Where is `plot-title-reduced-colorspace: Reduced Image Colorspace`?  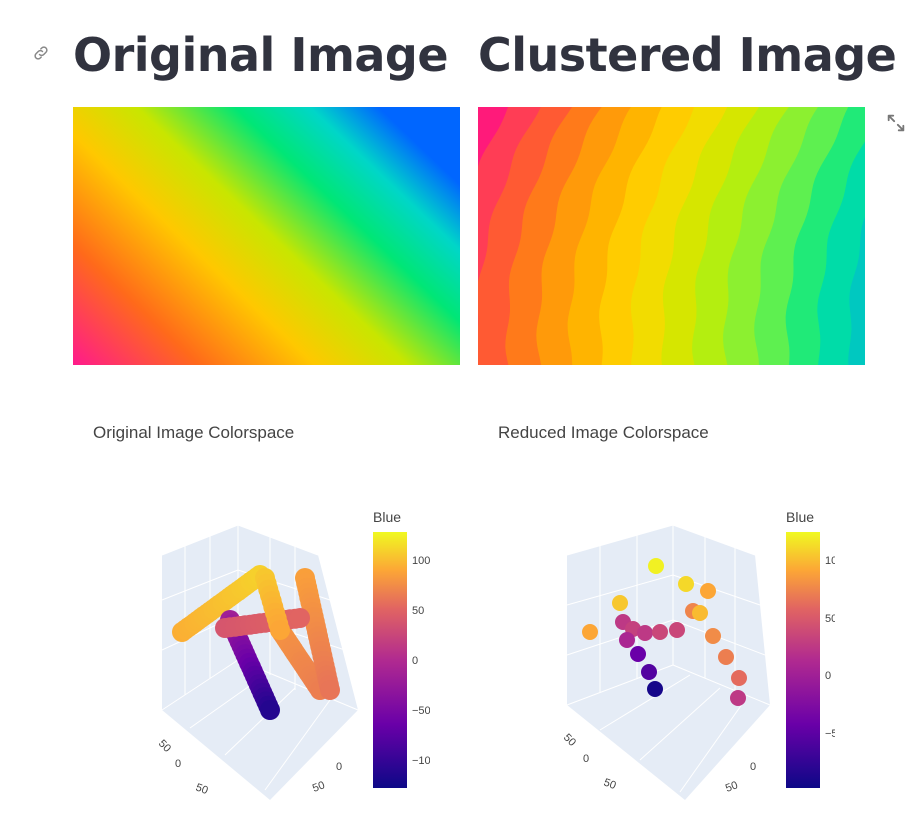
plot-title-reduced-colorspace: Reduced Image Colorspace is located at coordinates (603, 432).